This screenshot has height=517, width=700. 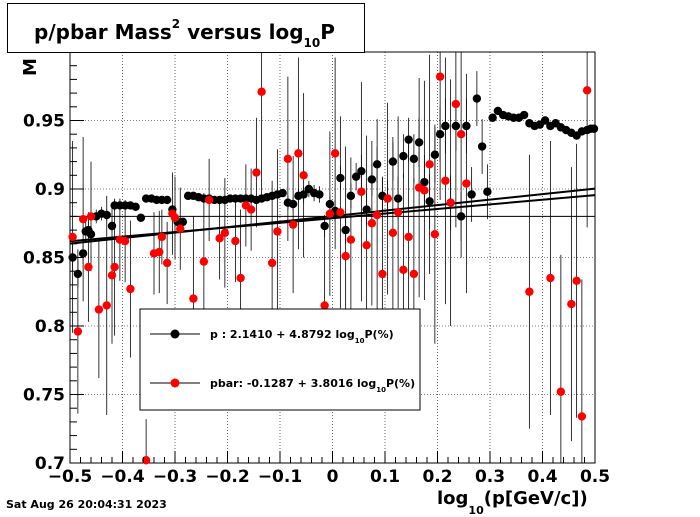 I want to click on y-axis-label-fragment: M, so click(x=30, y=67).